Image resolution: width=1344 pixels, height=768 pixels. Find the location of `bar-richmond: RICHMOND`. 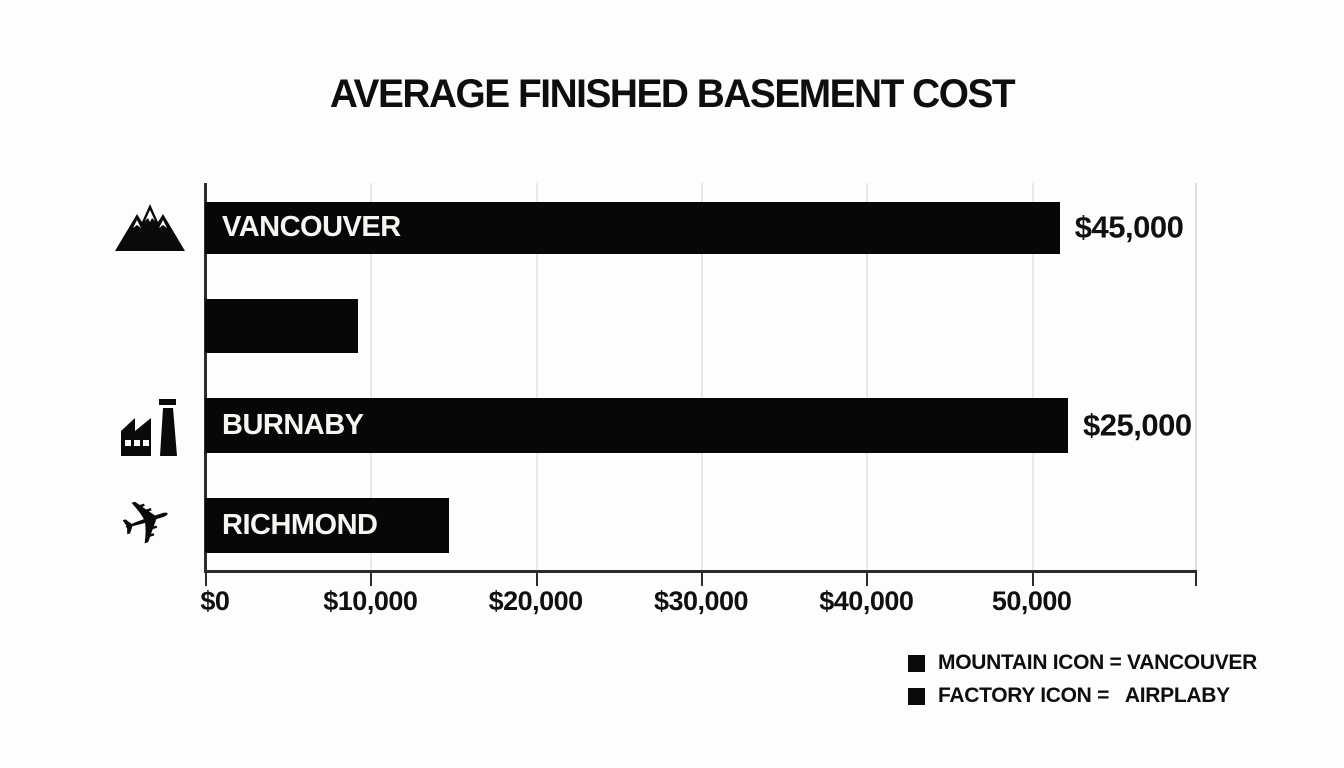

bar-richmond: RICHMOND is located at coordinates (327, 525).